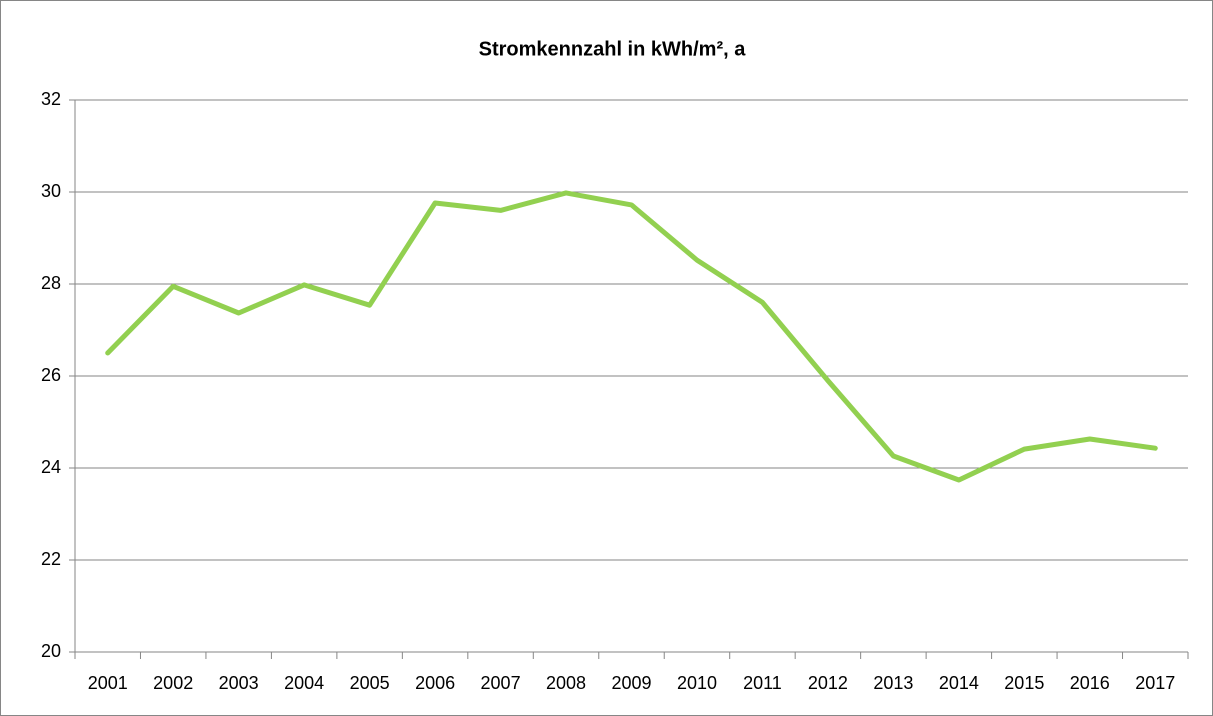  I want to click on y-tick-label: 20, so click(51, 651).